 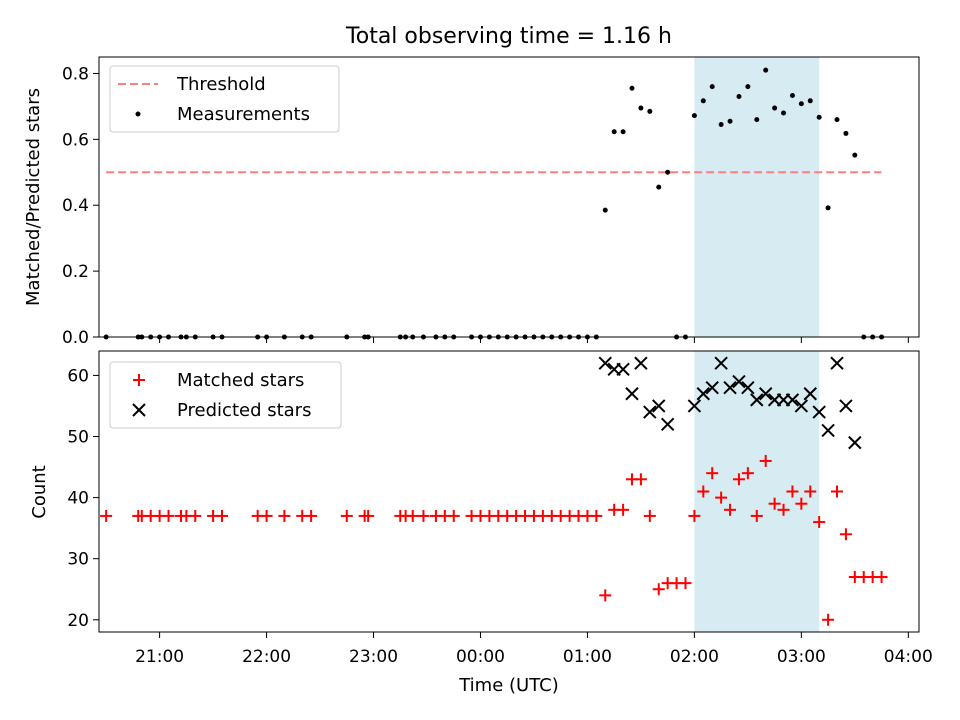 I want to click on y-tick-label: 40, so click(x=78, y=499).